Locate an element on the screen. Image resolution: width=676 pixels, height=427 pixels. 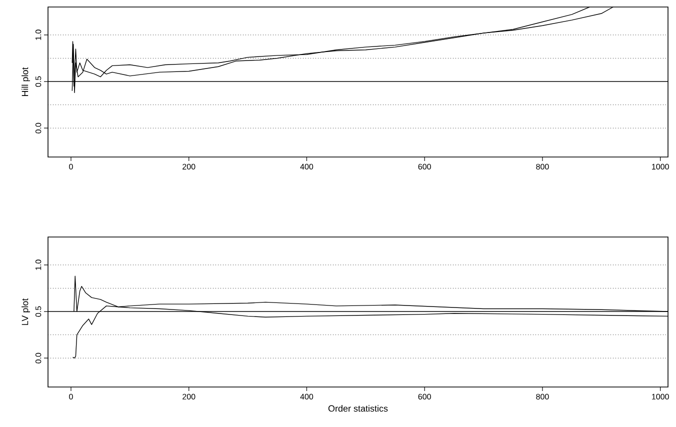
x-axis-title: Order statistics is located at coordinates (358, 408).